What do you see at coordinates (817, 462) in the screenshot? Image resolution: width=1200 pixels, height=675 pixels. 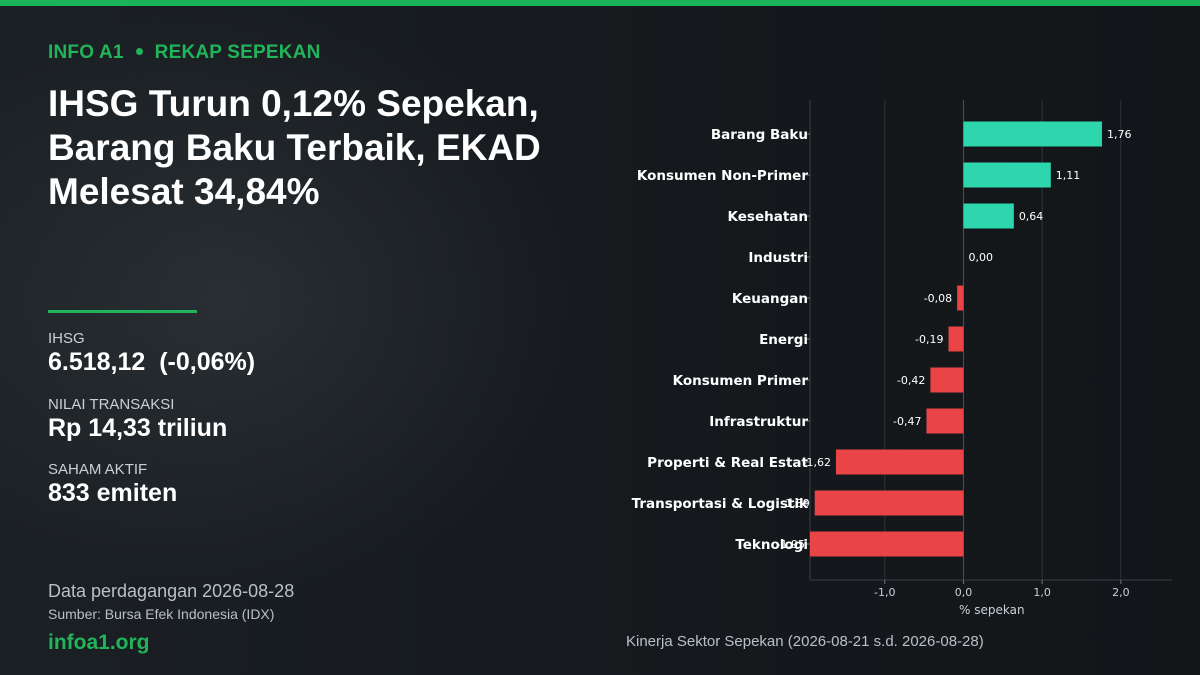 I see `value-label-8: -1,62` at bounding box center [817, 462].